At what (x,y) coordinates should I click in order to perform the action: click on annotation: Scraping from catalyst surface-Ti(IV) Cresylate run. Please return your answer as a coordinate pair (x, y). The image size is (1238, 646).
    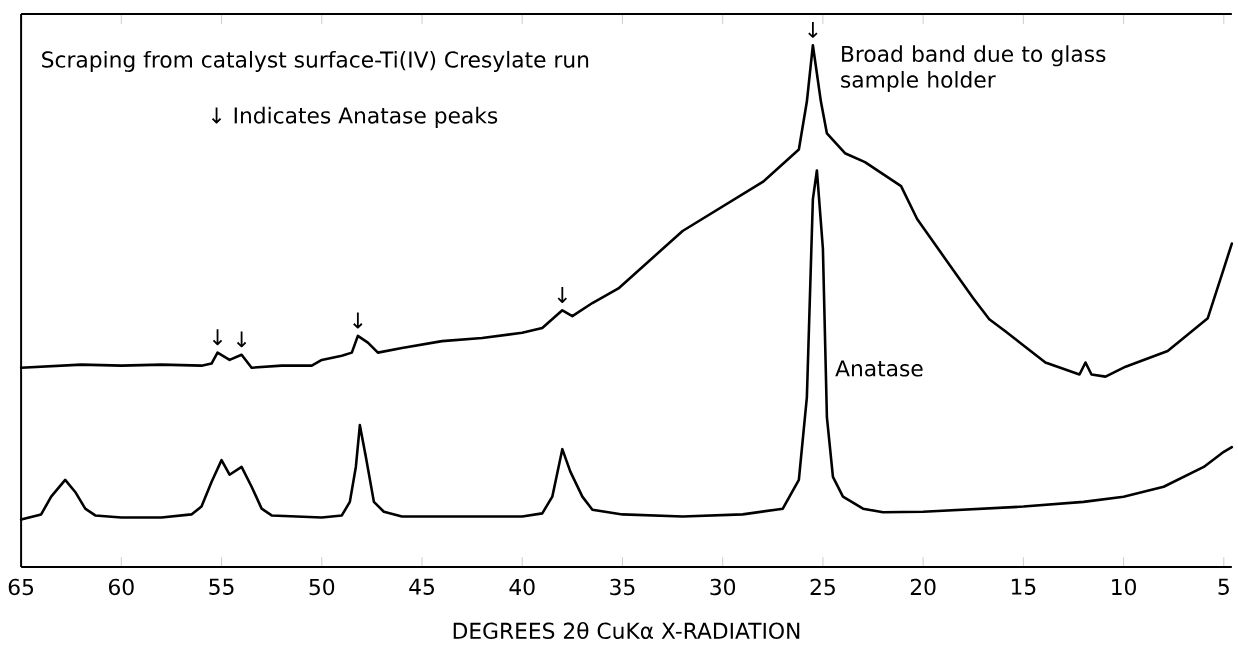
    Looking at the image, I should click on (315, 61).